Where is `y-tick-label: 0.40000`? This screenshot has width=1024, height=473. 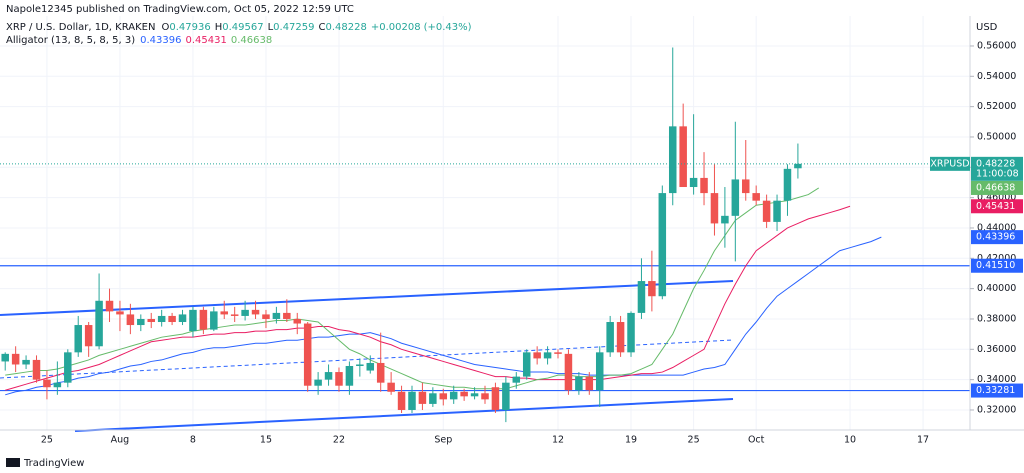 y-tick-label: 0.40000 is located at coordinates (996, 288).